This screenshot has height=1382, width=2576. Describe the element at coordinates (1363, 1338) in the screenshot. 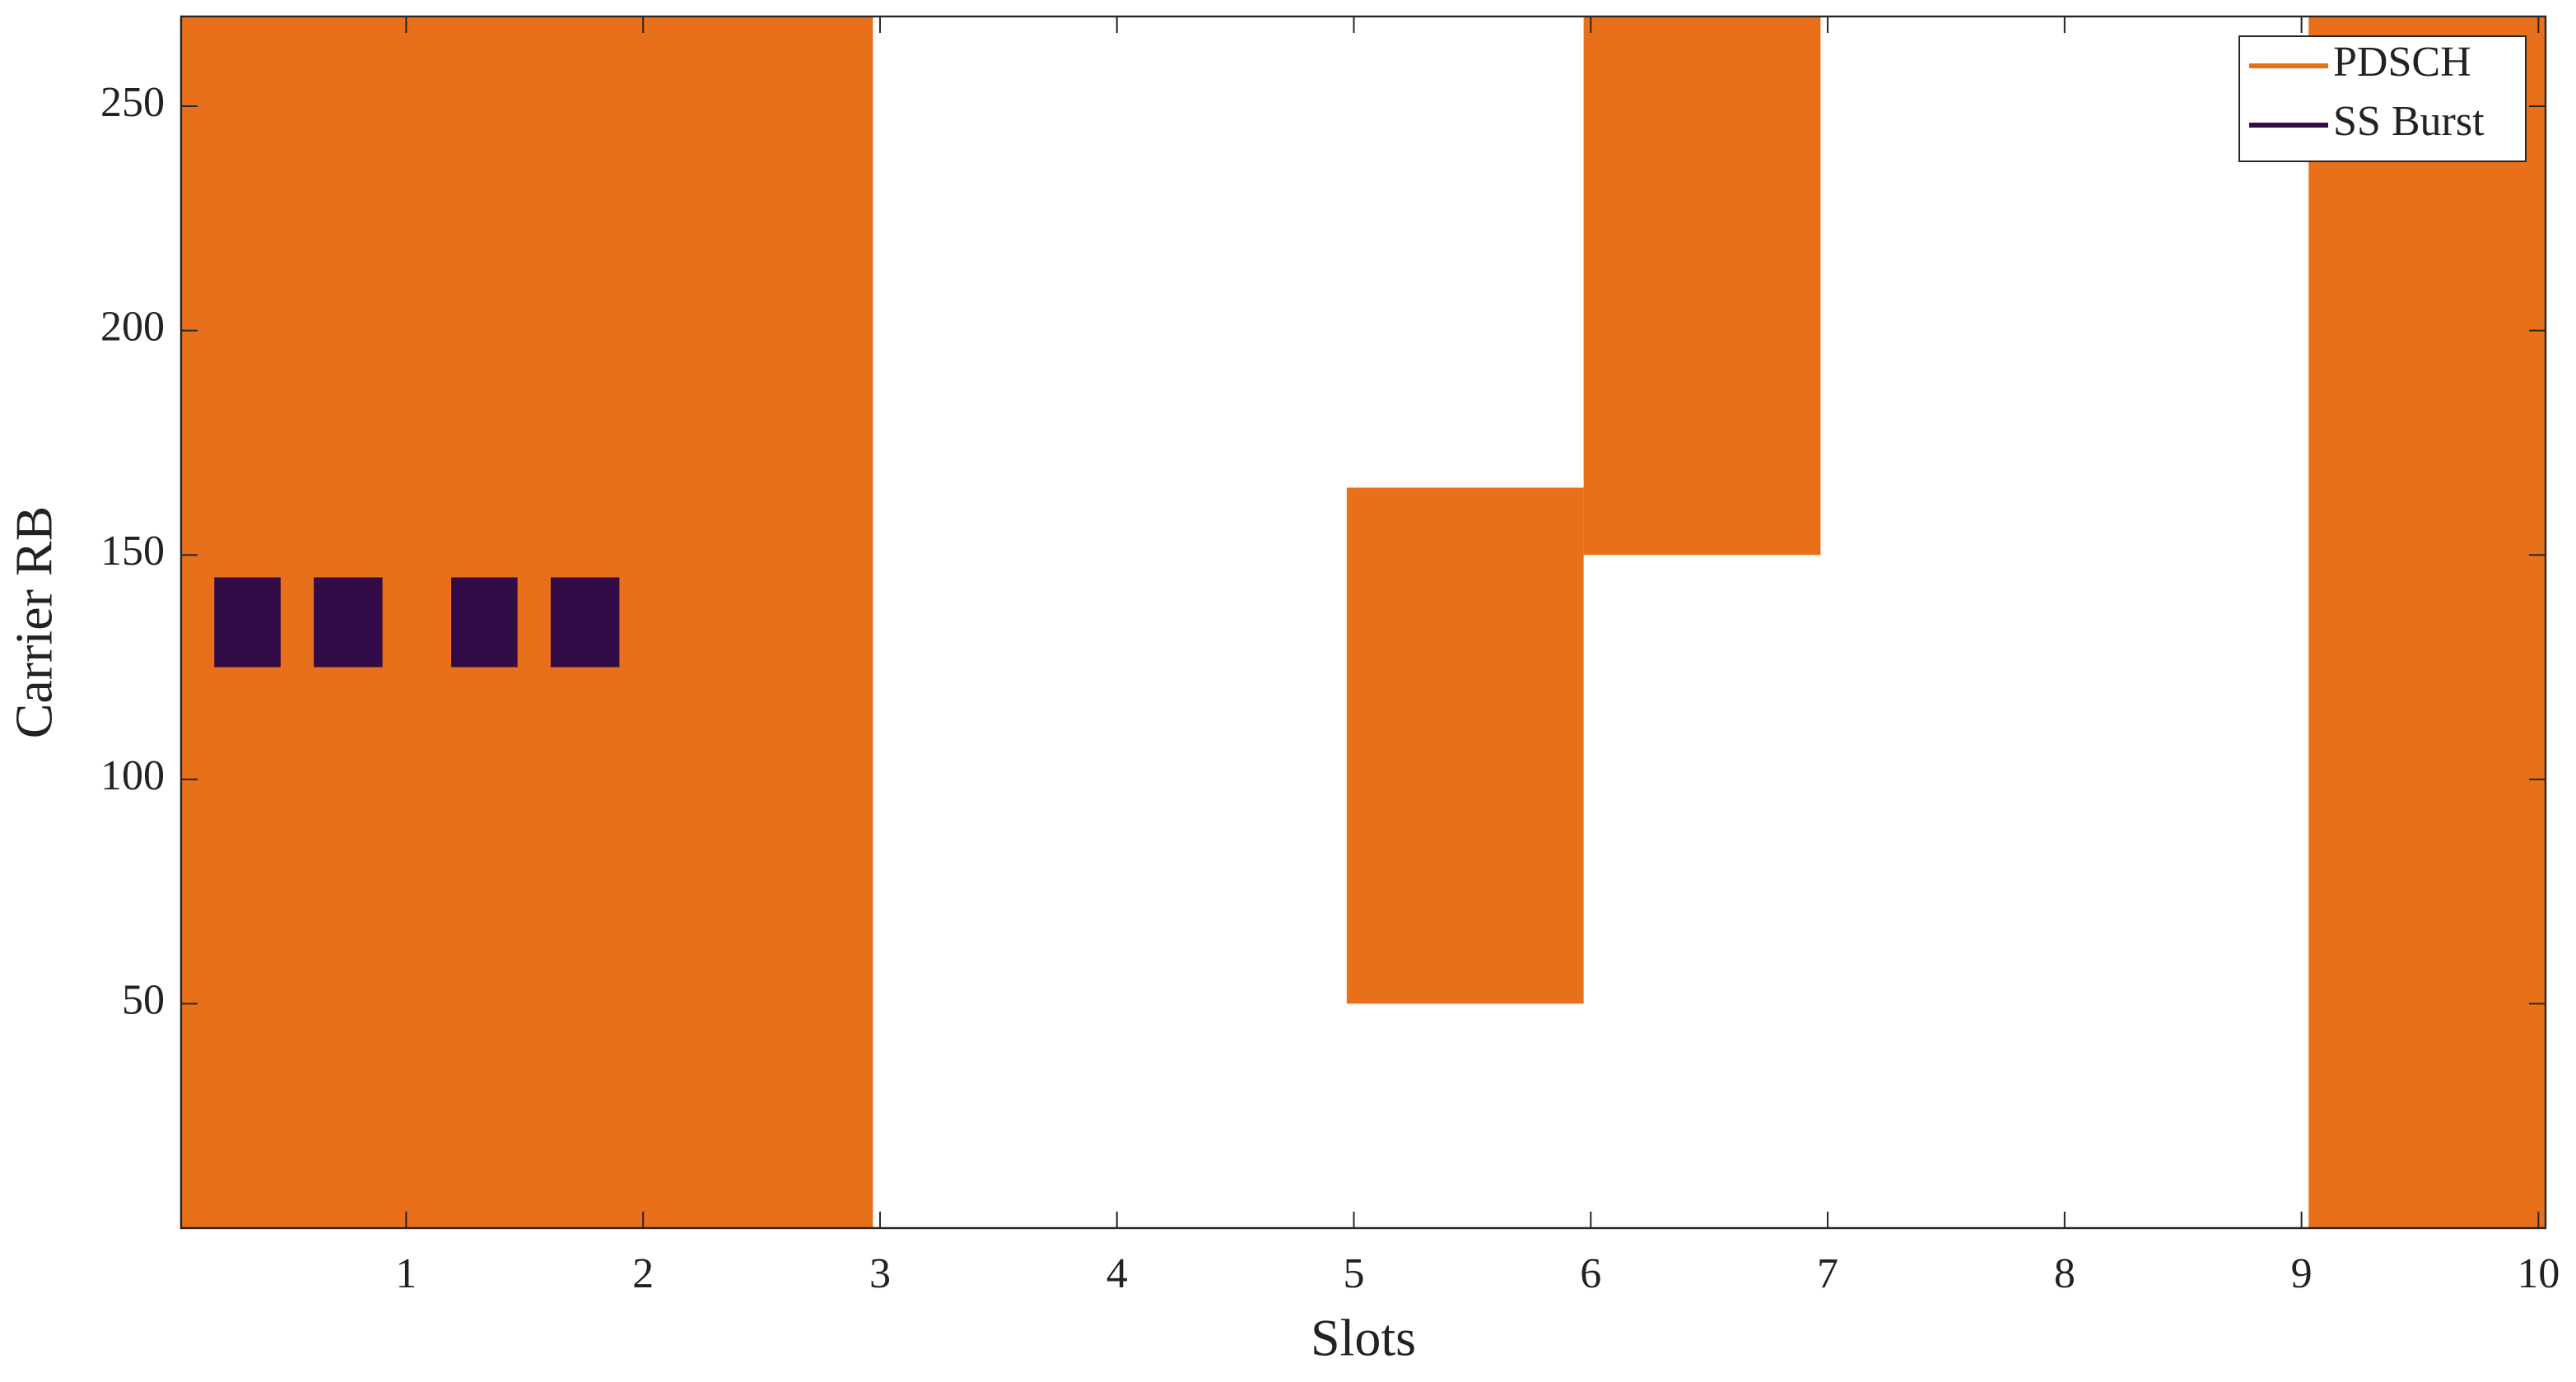

I see `x-axis-label: Slots` at that location.